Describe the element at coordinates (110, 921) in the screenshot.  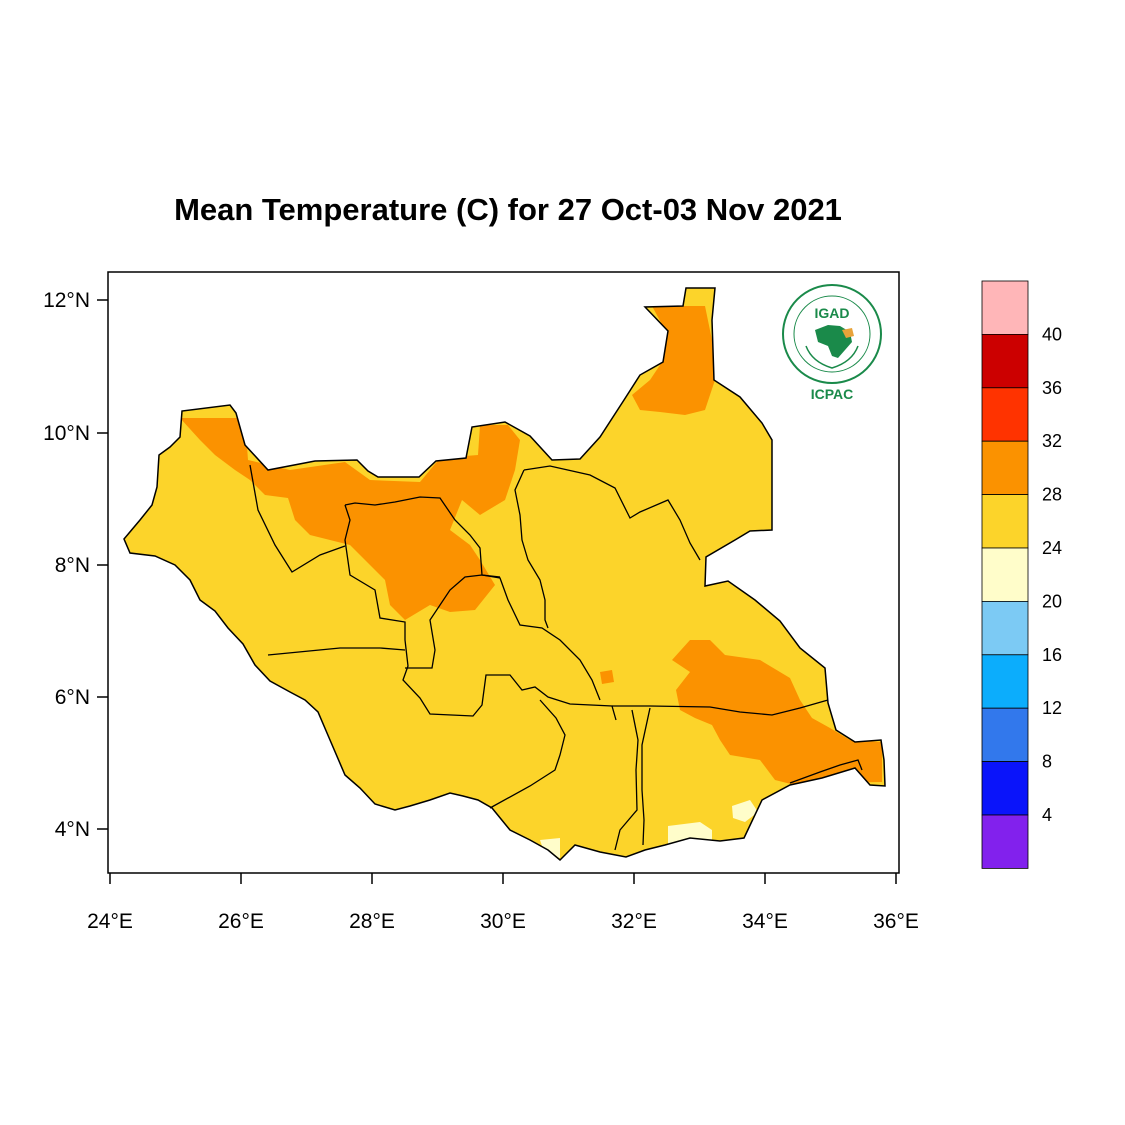
I see `lon-label: 24°E` at that location.